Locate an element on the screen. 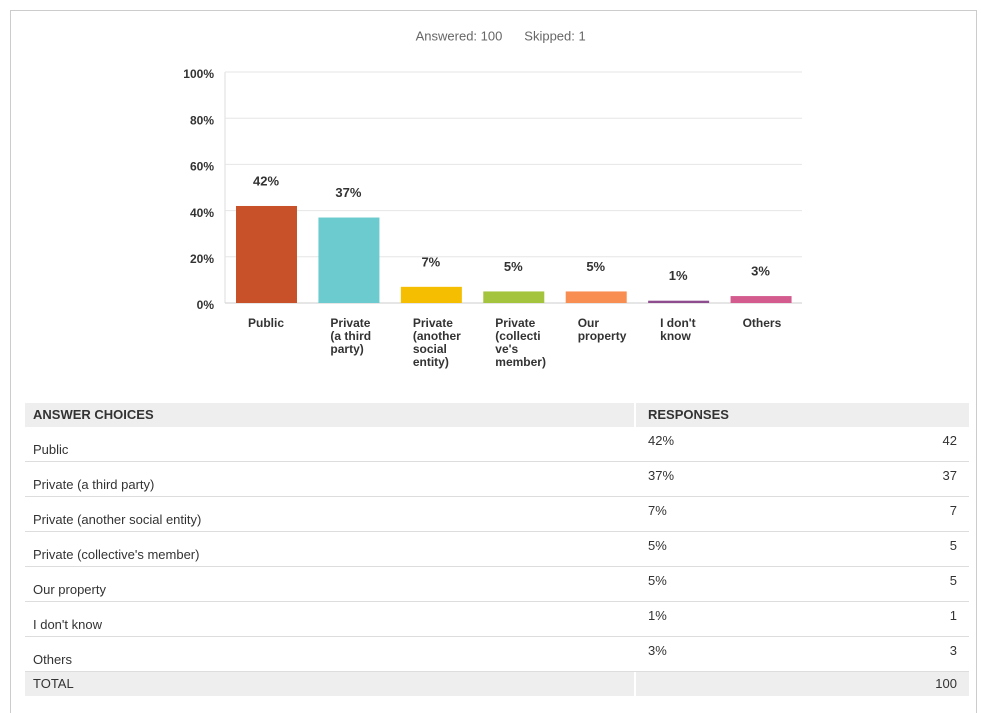  table-row: Public 42% 42 is located at coordinates (497, 444).